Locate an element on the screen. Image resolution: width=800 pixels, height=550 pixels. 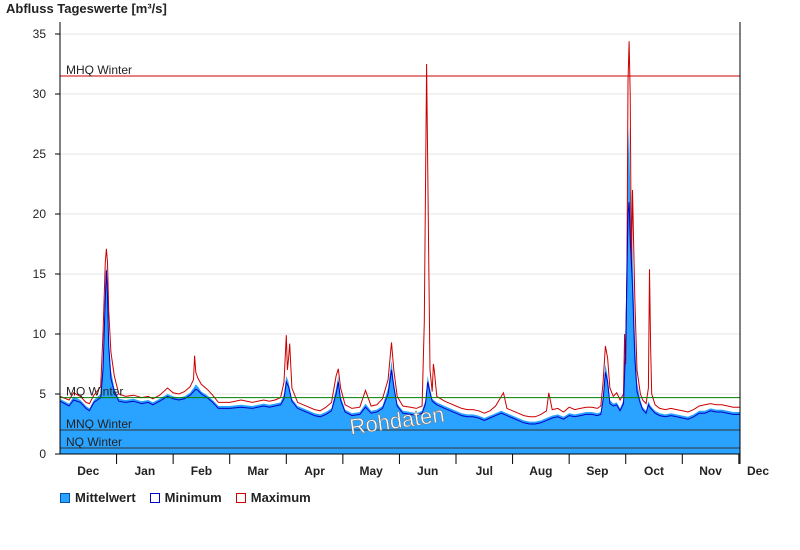
legend-label-mean: Mittelwert is located at coordinates (105, 497).